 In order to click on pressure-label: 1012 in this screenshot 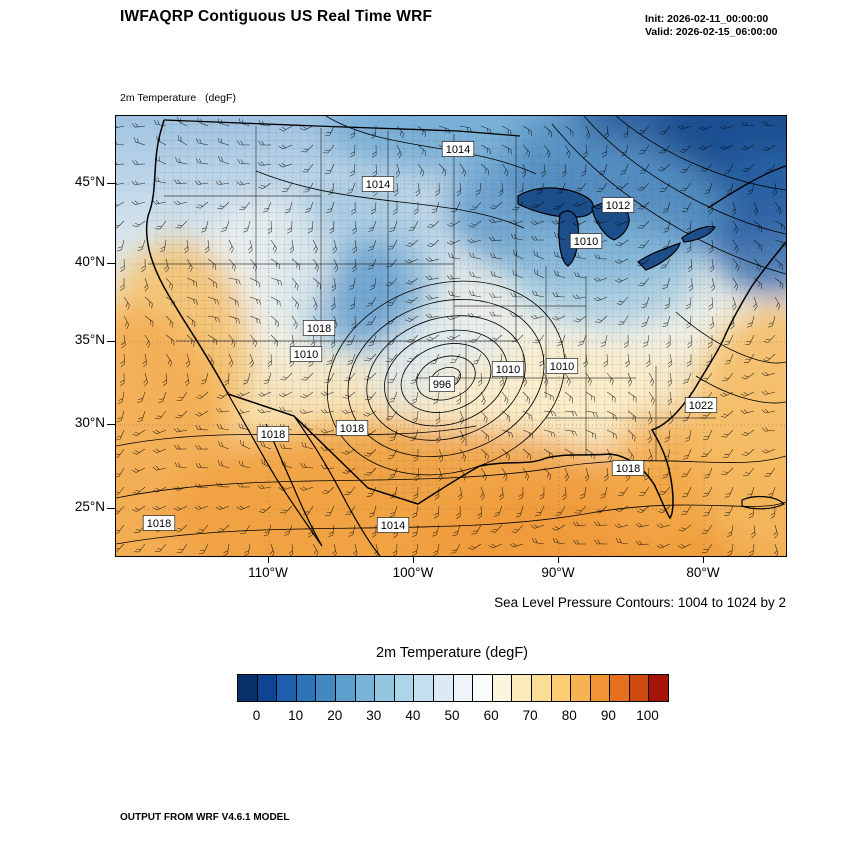, I will do `click(618, 205)`.